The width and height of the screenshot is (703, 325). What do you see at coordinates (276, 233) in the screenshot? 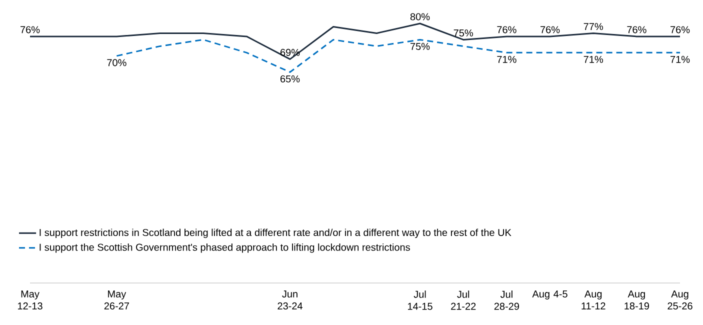
I see `legend-label: I support restrictions in Scotland being lifted at a different rate and/or in a different way to the rest of the UK` at bounding box center [276, 233].